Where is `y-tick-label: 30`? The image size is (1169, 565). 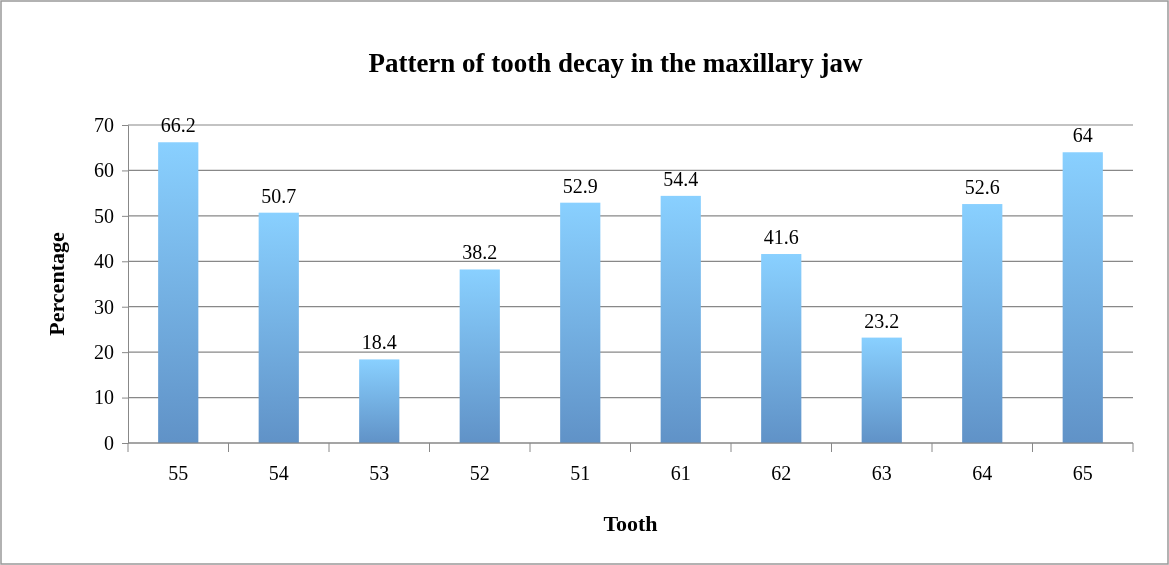 y-tick-label: 30 is located at coordinates (104, 306).